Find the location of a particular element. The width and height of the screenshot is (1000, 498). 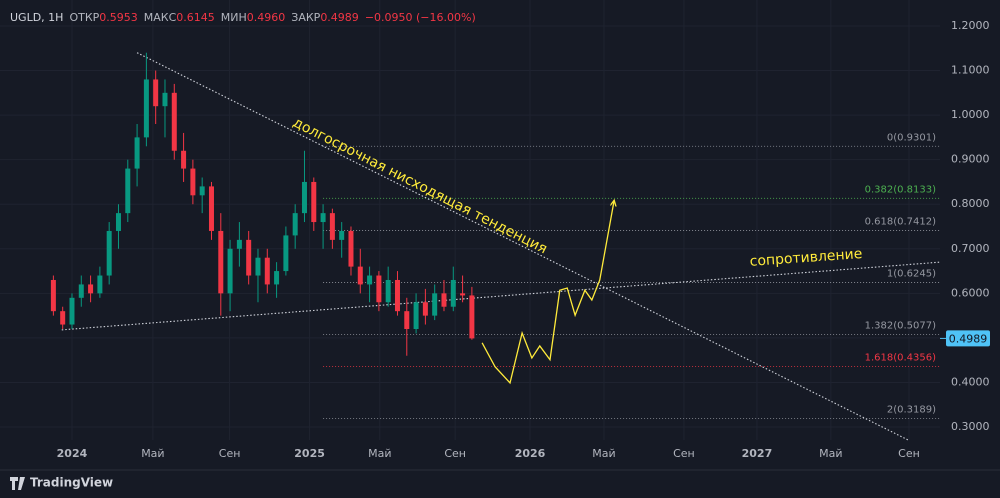

x-tick-label: 2027 is located at coordinates (757, 453).